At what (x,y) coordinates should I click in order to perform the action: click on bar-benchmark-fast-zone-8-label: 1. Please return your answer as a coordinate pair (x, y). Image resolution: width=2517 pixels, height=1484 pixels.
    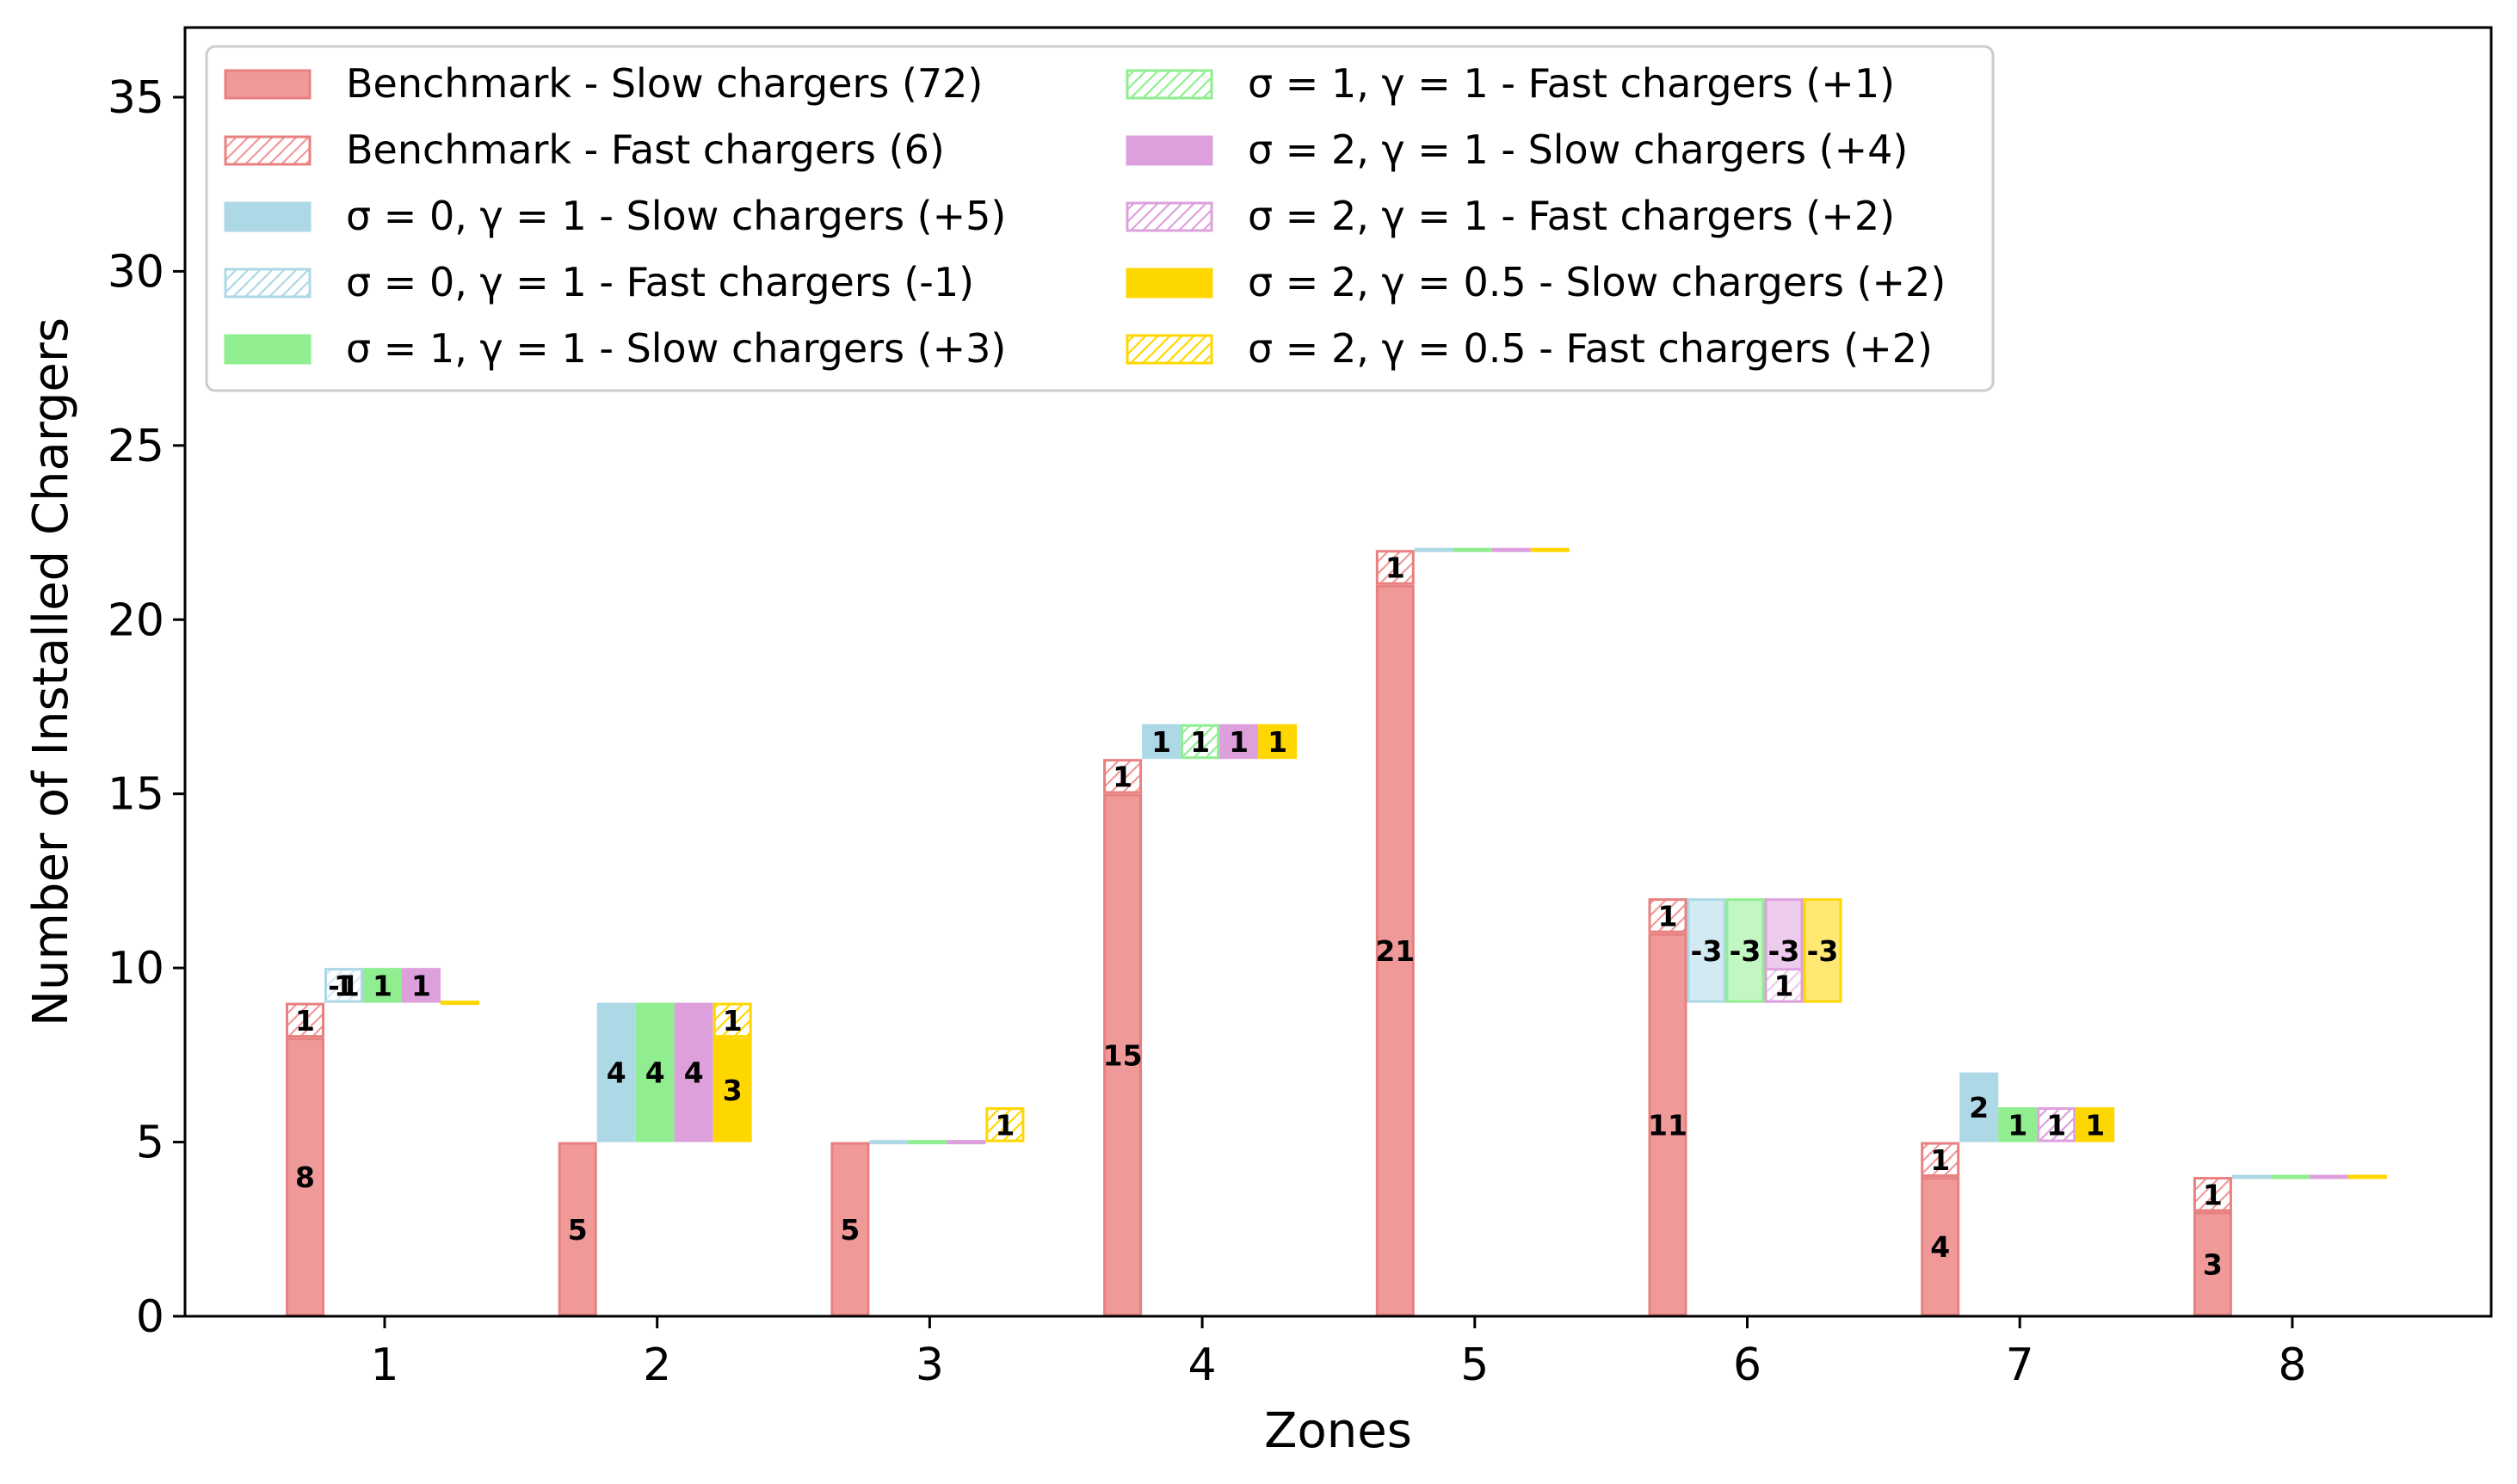
    Looking at the image, I should click on (2213, 1194).